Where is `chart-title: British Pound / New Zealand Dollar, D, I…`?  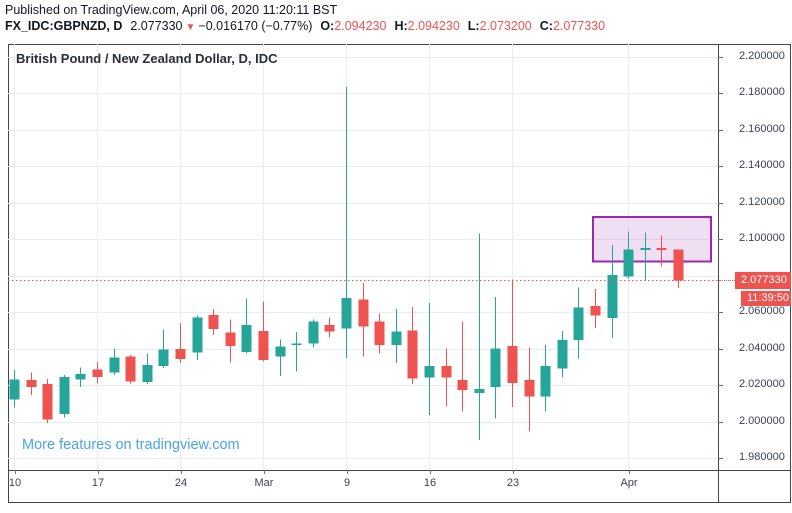 chart-title: British Pound / New Zealand Dollar, D, I… is located at coordinates (147, 58).